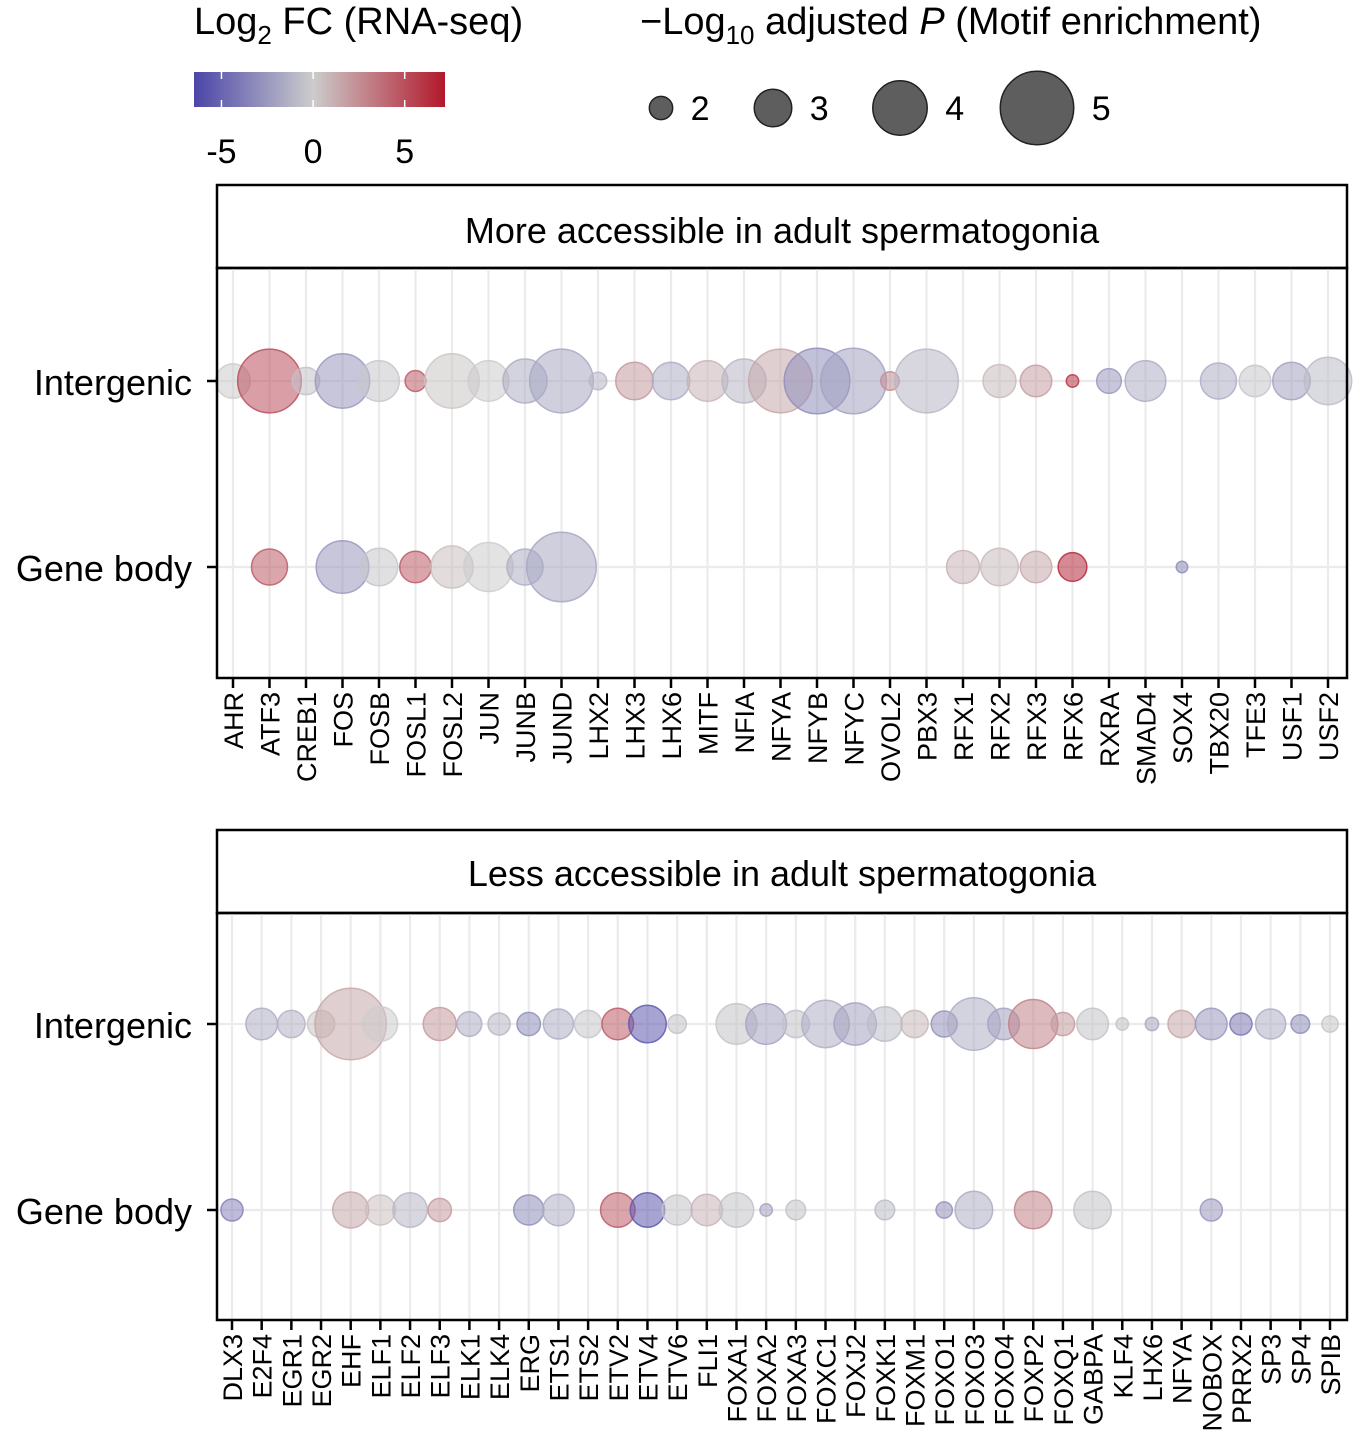 Image resolution: width=1367 pixels, height=1453 pixels. What do you see at coordinates (291, 1024) in the screenshot?
I see `point-egr1-intergenic` at bounding box center [291, 1024].